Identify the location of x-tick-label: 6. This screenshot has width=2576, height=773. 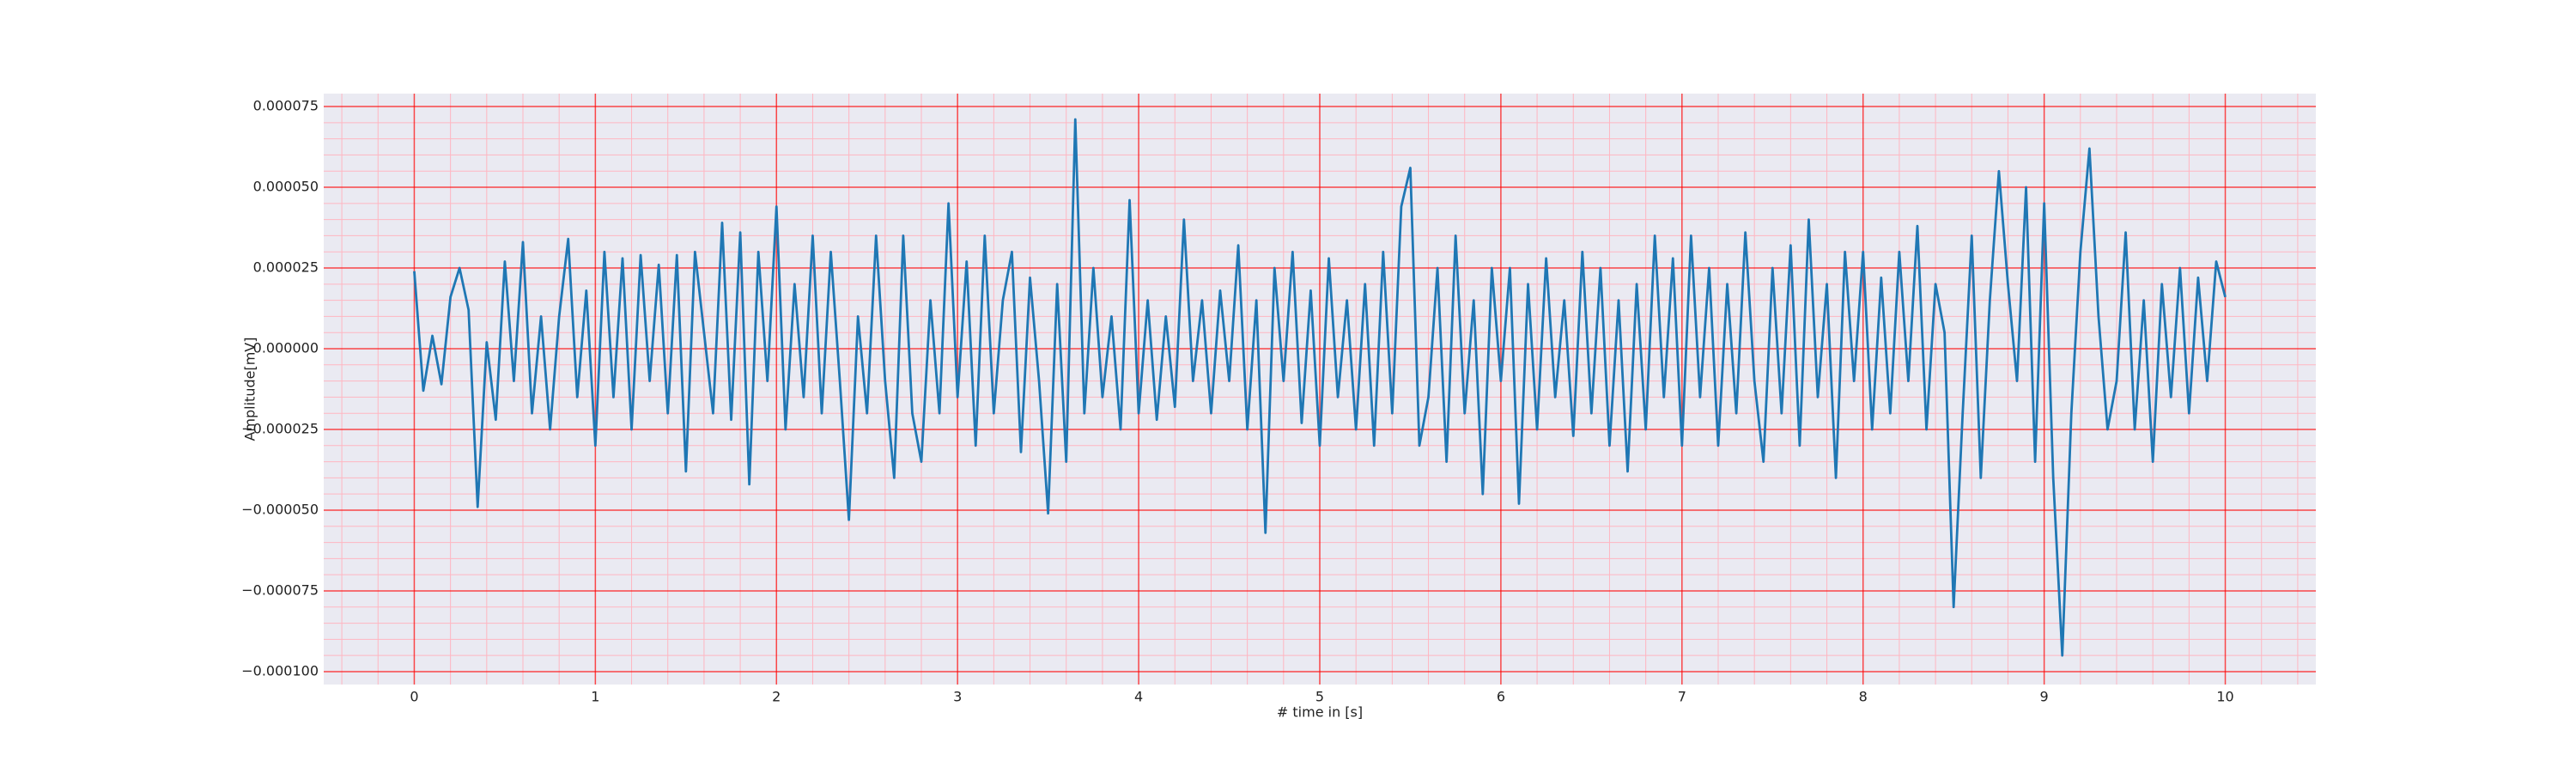
(1501, 697).